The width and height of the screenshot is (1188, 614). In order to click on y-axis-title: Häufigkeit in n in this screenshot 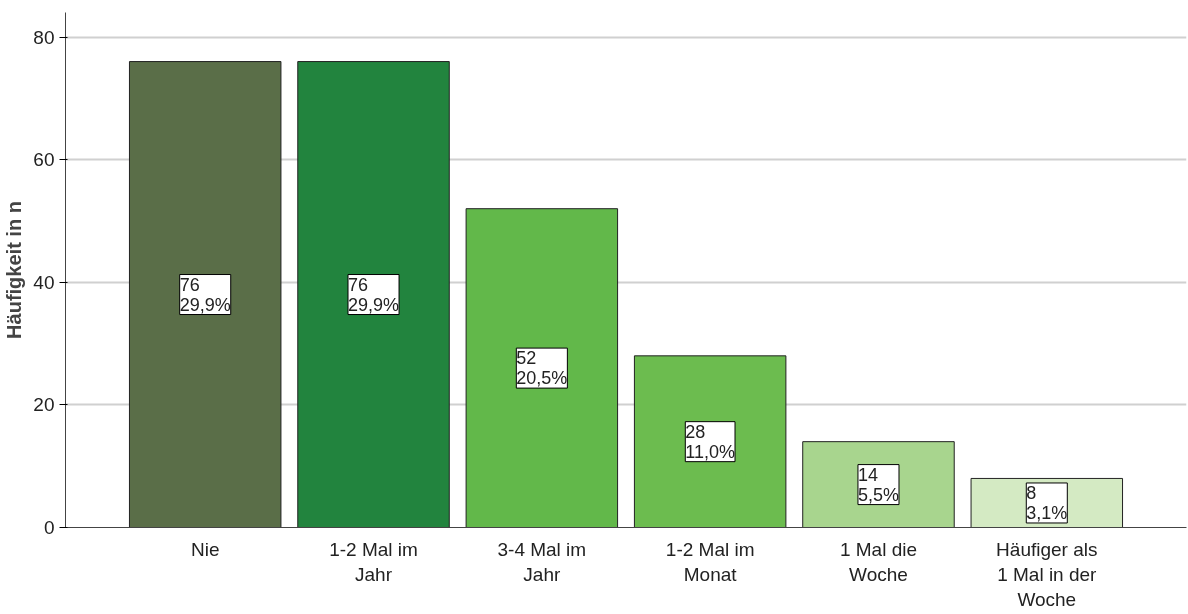, I will do `click(14, 270)`.